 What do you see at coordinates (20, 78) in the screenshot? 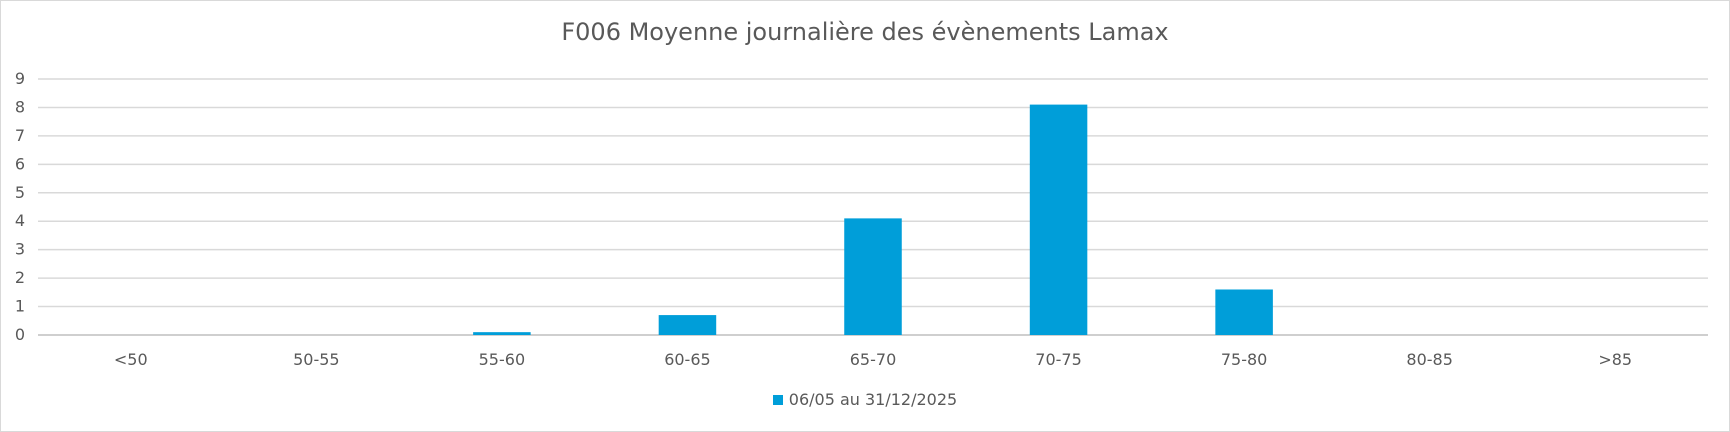
I see `y-tick-label: 9` at bounding box center [20, 78].